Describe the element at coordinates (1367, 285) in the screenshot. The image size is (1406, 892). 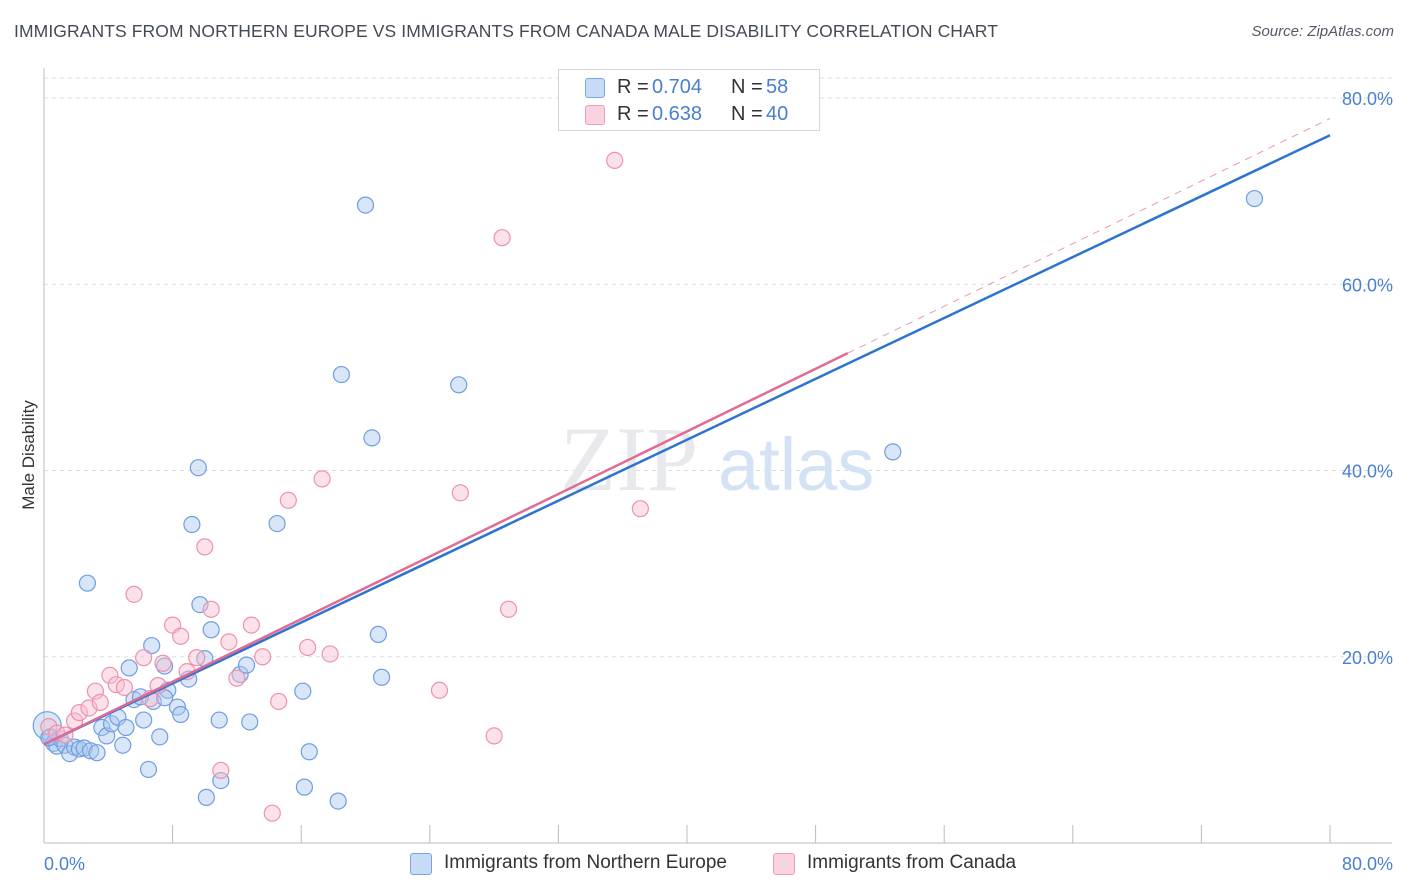
I see `y-tick-label: 60.0%` at that location.